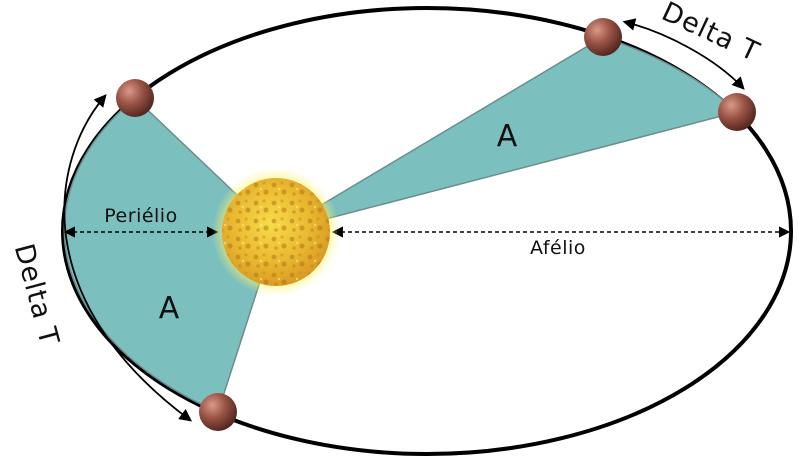 This screenshot has height=462, width=798. What do you see at coordinates (276, 232) in the screenshot?
I see `sun-icon` at bounding box center [276, 232].